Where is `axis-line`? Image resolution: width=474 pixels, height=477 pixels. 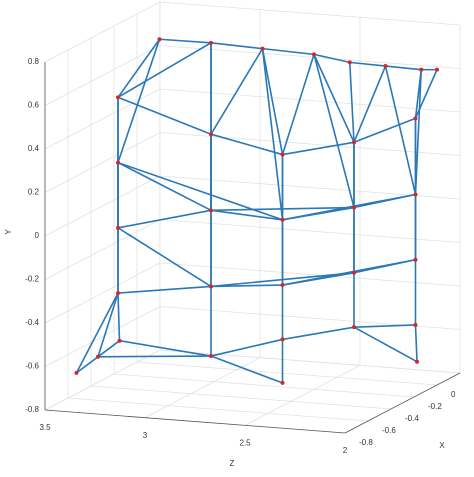
axis-line is located at coordinates (195, 421).